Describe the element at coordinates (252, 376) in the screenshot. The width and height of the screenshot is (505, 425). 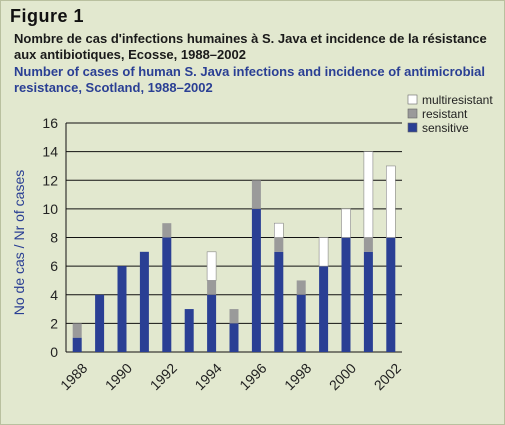
I see `x-tick-label: 1996` at that location.